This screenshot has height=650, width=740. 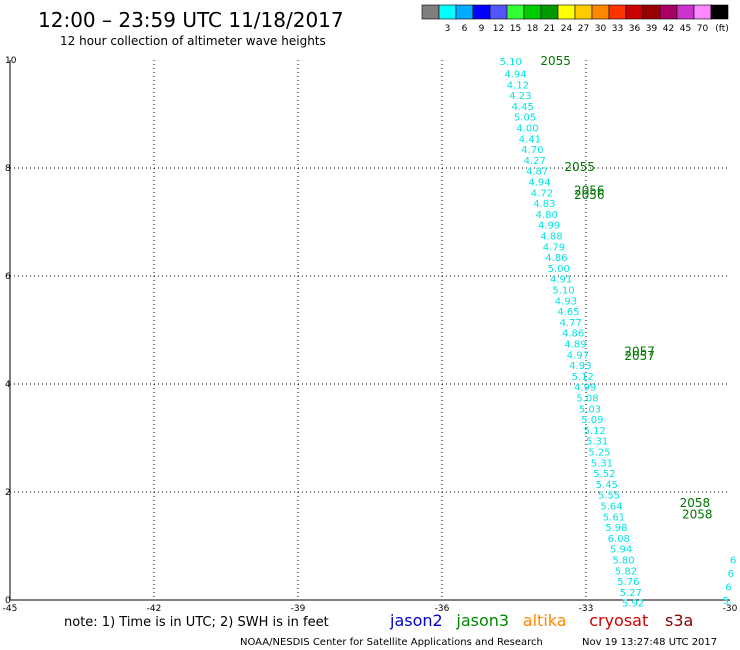 What do you see at coordinates (649, 642) in the screenshot?
I see `footer-timestamp: Nov 19 13:27:48 UTC 2017` at bounding box center [649, 642].